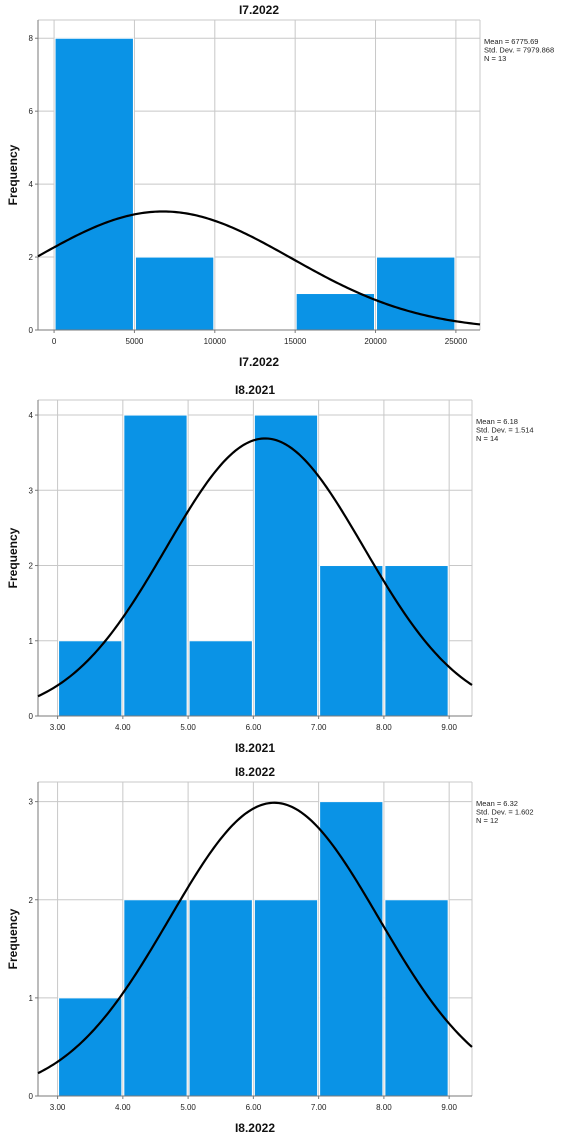 This screenshot has width=567, height=1133. I want to click on x-axis-label: I8.2022, so click(255, 1127).